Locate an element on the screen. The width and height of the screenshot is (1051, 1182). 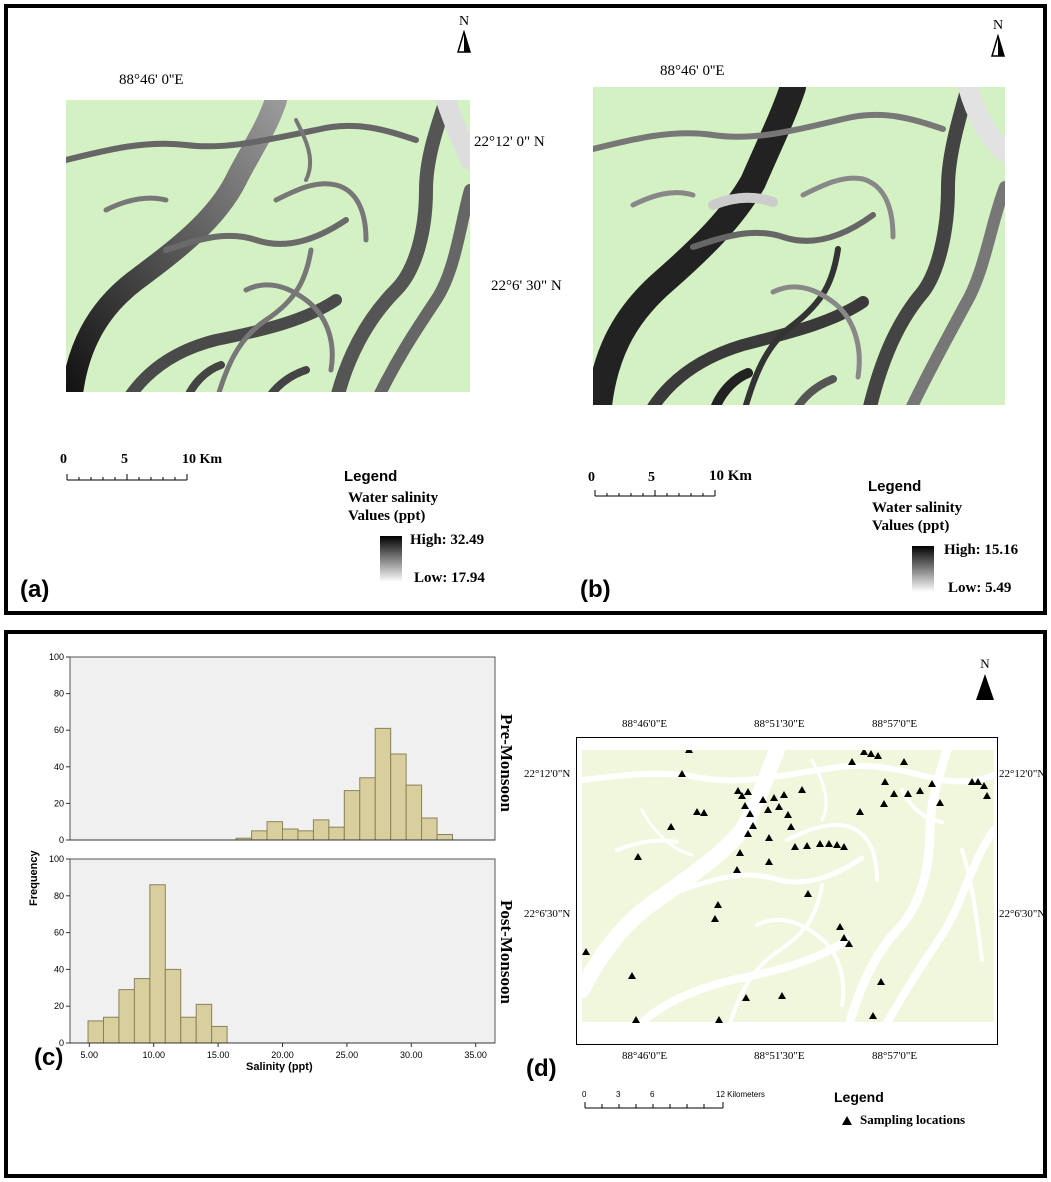
legend-title: Legend is located at coordinates (895, 486).